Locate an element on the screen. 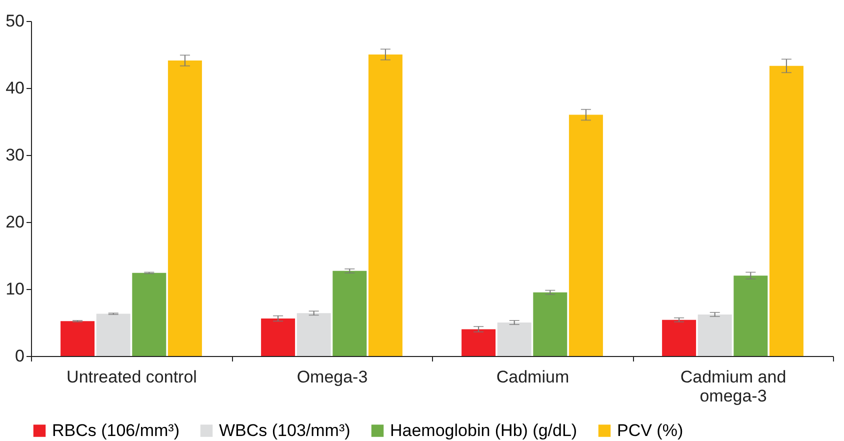  legend-label: PCV (%) is located at coordinates (650, 430).